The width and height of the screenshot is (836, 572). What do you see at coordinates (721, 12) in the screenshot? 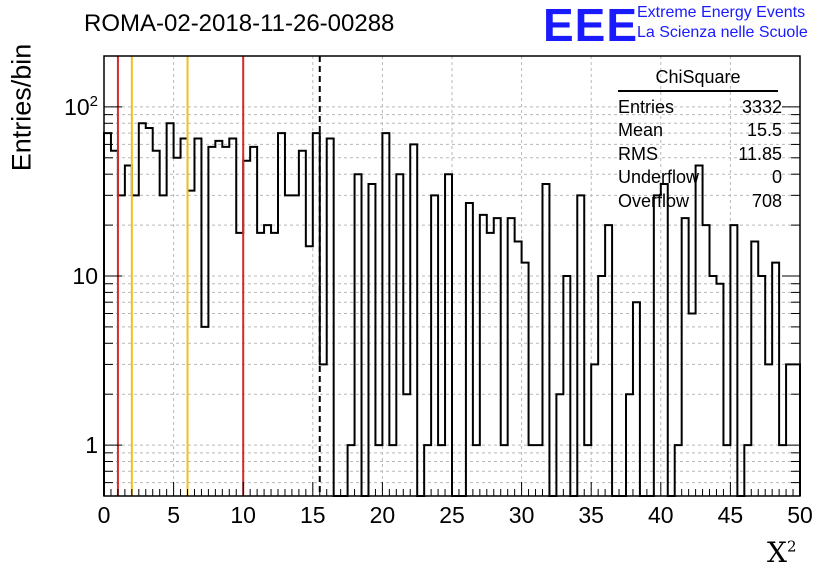
I see `logo-line-1: Extreme Energy Events` at bounding box center [721, 12].